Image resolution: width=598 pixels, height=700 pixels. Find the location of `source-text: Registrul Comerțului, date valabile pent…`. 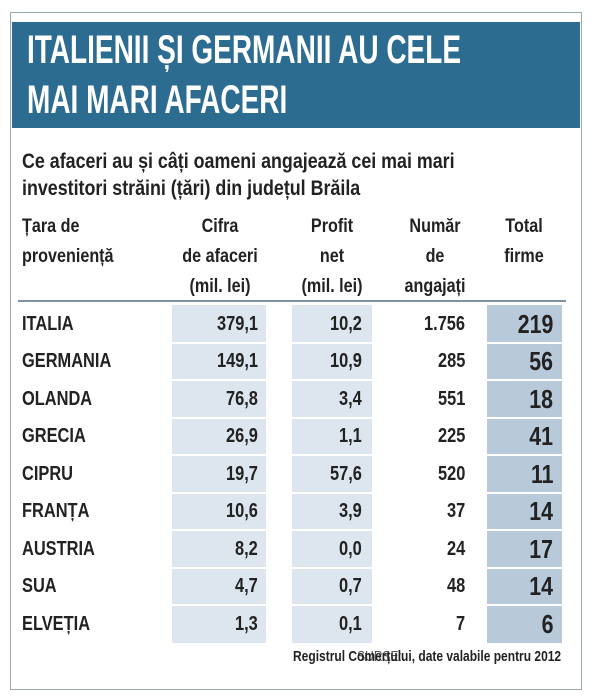

source-text: Registrul Comerțului, date valabile pent… is located at coordinates (426, 656).